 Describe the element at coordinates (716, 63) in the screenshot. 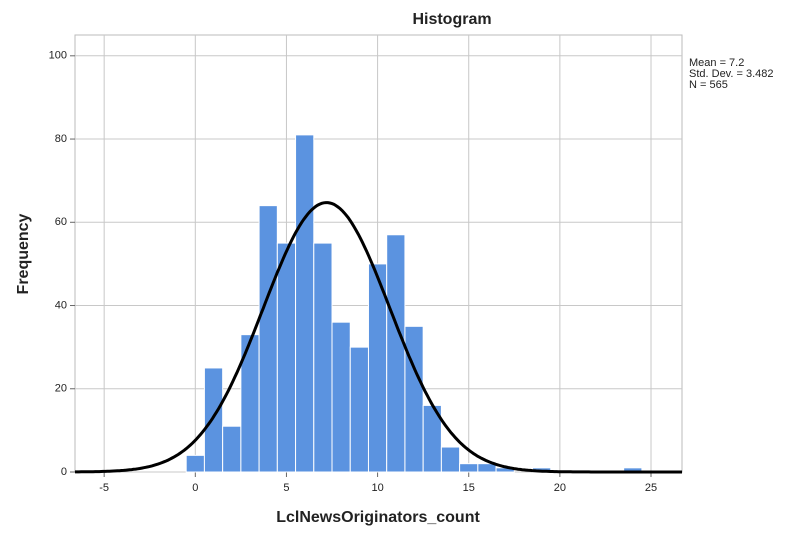

I see `stats-label: Mean = 7.2` at that location.